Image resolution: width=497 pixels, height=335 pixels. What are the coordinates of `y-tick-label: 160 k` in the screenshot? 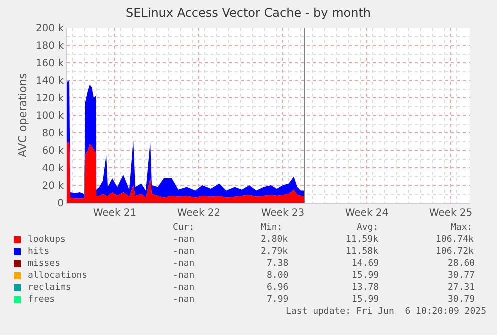 It's located at (50, 64).